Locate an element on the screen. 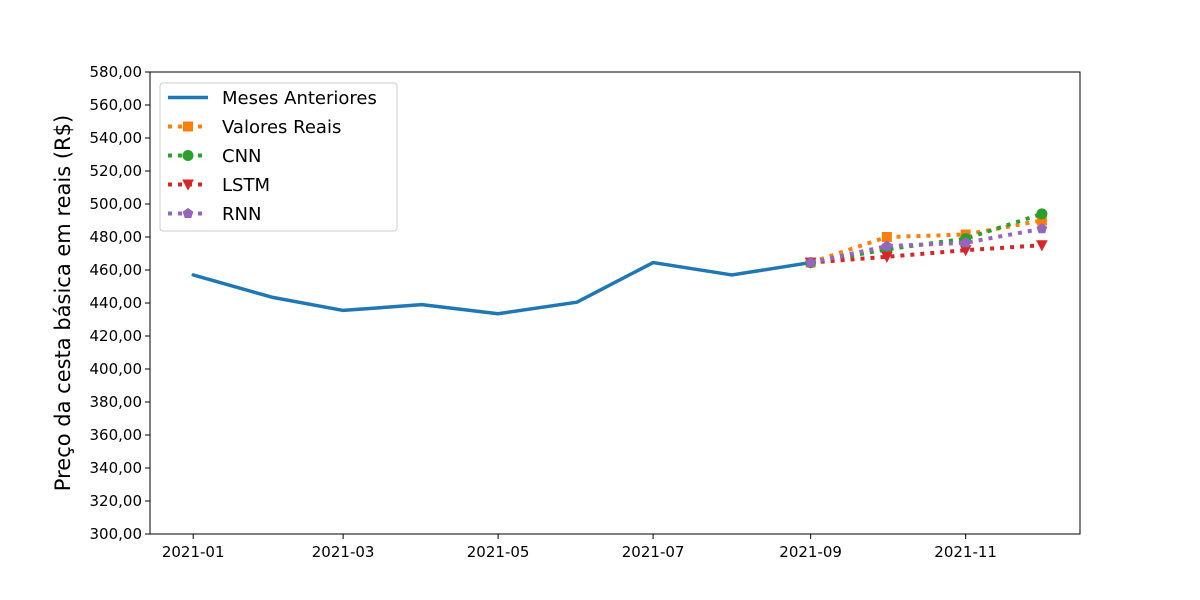 This screenshot has height=600, width=1200. x-tick-label: 2021-09 is located at coordinates (810, 552).